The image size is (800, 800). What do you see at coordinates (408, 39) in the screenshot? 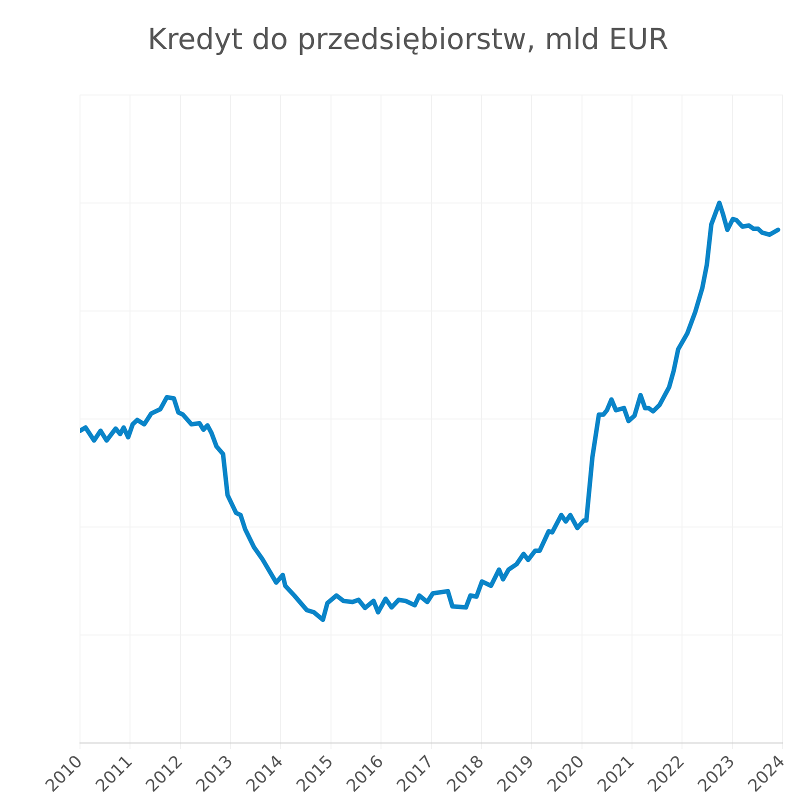
I see `chart-title: Kredyt do przedsiębiorstw, mld EUR` at bounding box center [408, 39].